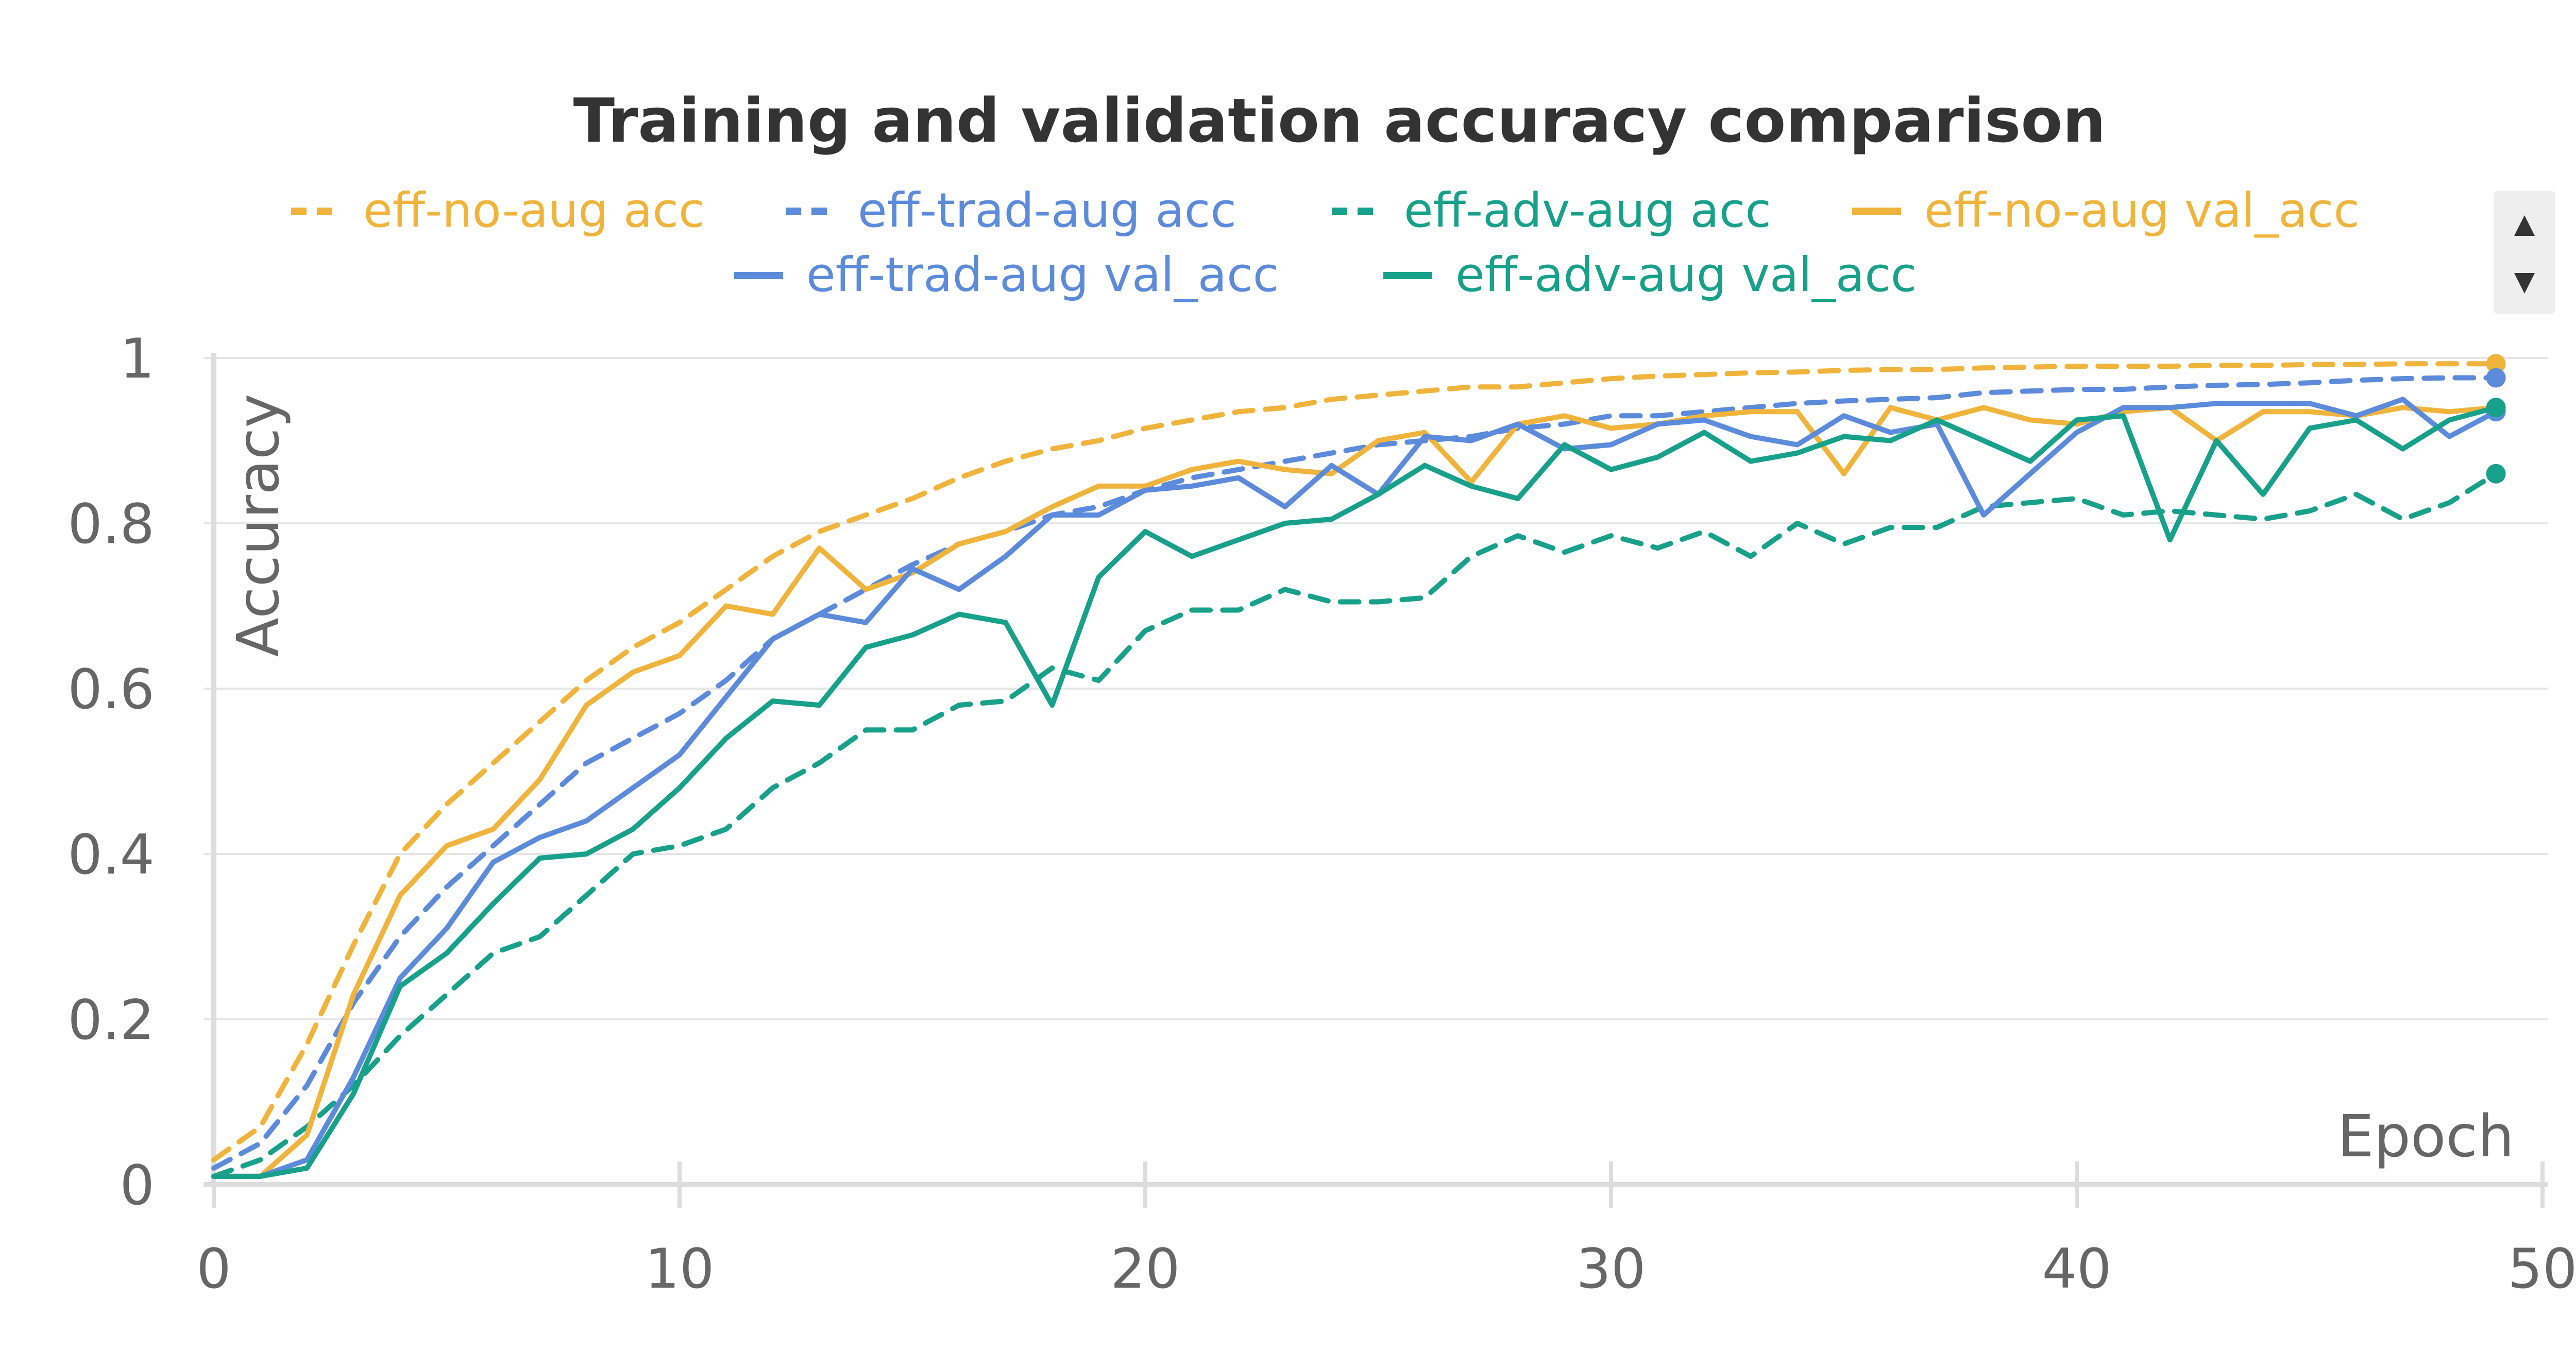 The image size is (2576, 1368). Describe the element at coordinates (1047, 210) in the screenshot. I see `legend-label: eff-trad-aug acc` at that location.